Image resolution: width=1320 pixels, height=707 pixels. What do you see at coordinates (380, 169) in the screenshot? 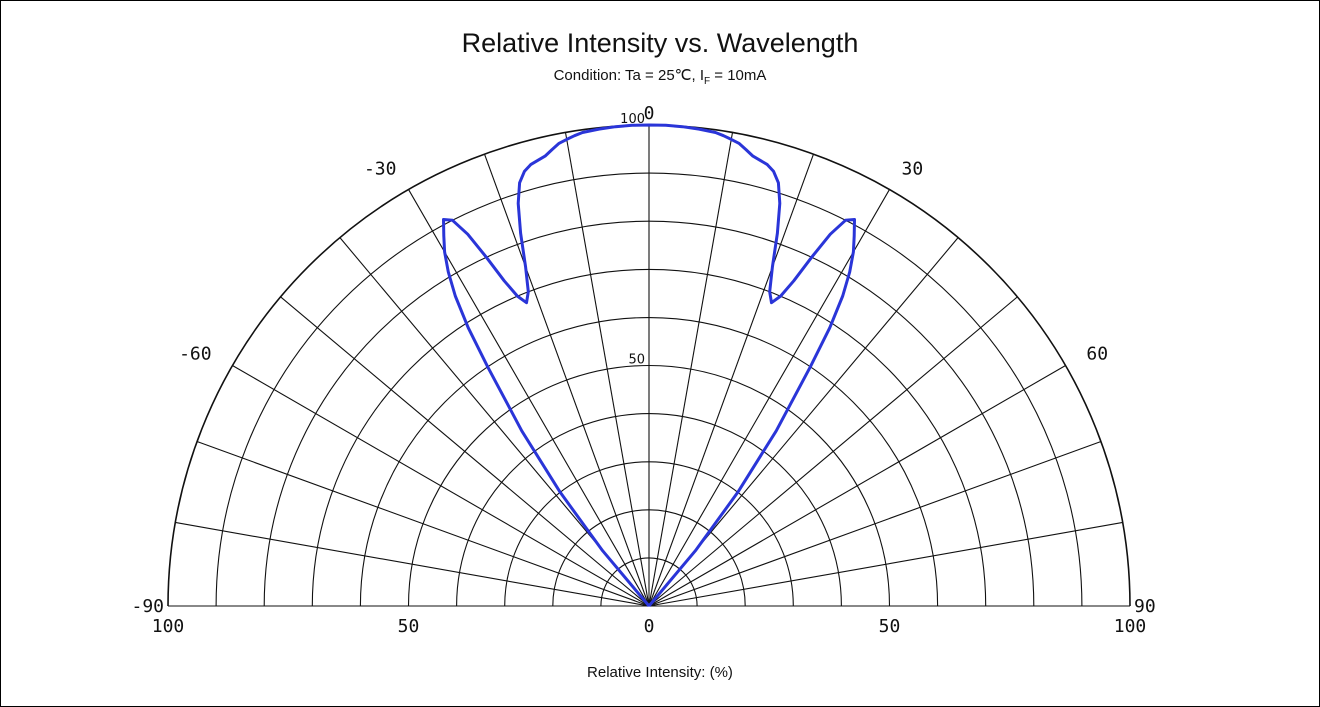
I see `angle-tick-label: -30` at bounding box center [380, 169].